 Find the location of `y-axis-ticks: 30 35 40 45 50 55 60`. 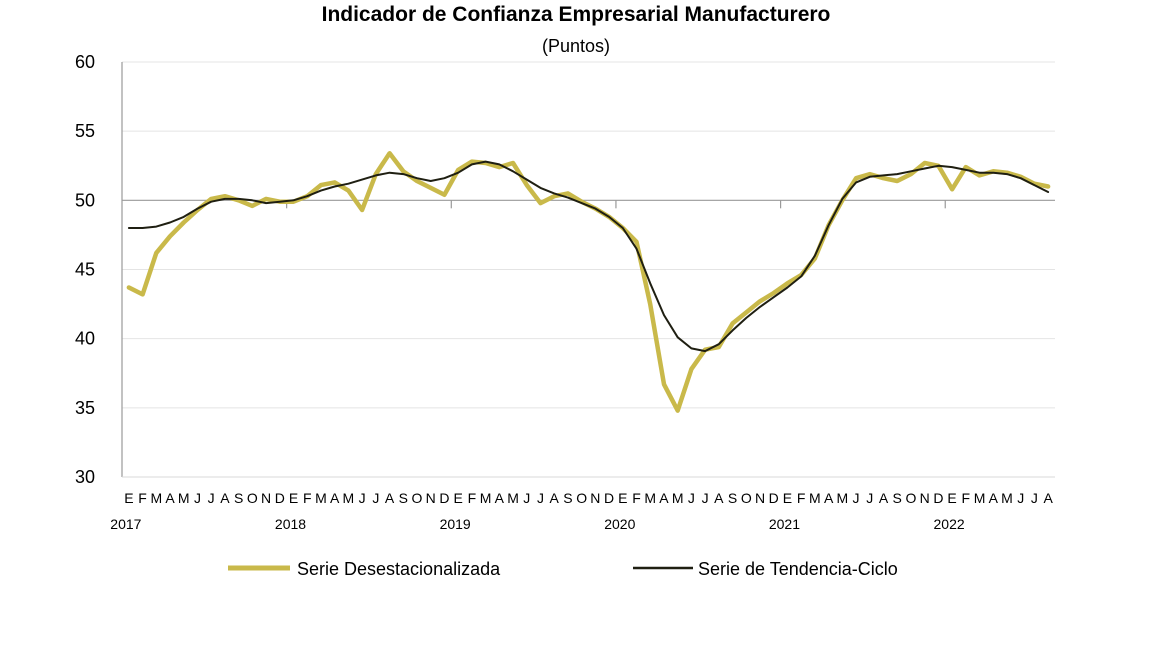

y-axis-ticks: 30 35 40 45 50 55 60 is located at coordinates (85, 269).